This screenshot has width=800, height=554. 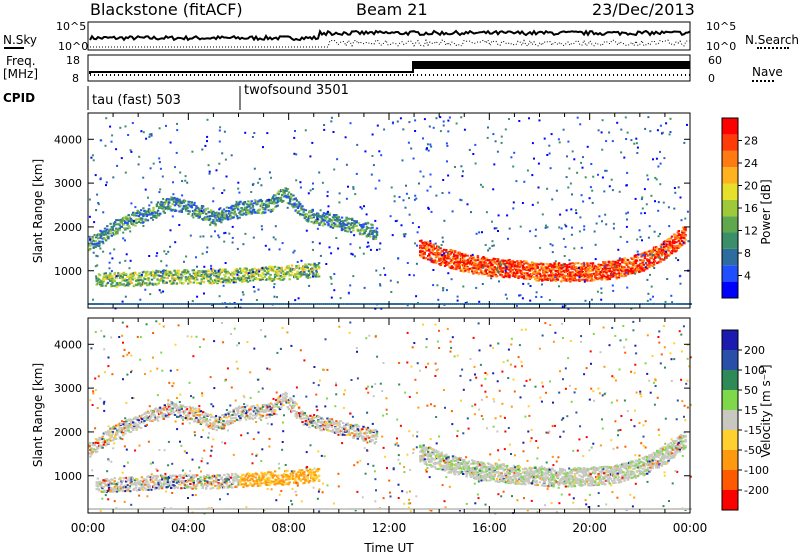 I want to click on nsky-series, so click(x=390, y=35).